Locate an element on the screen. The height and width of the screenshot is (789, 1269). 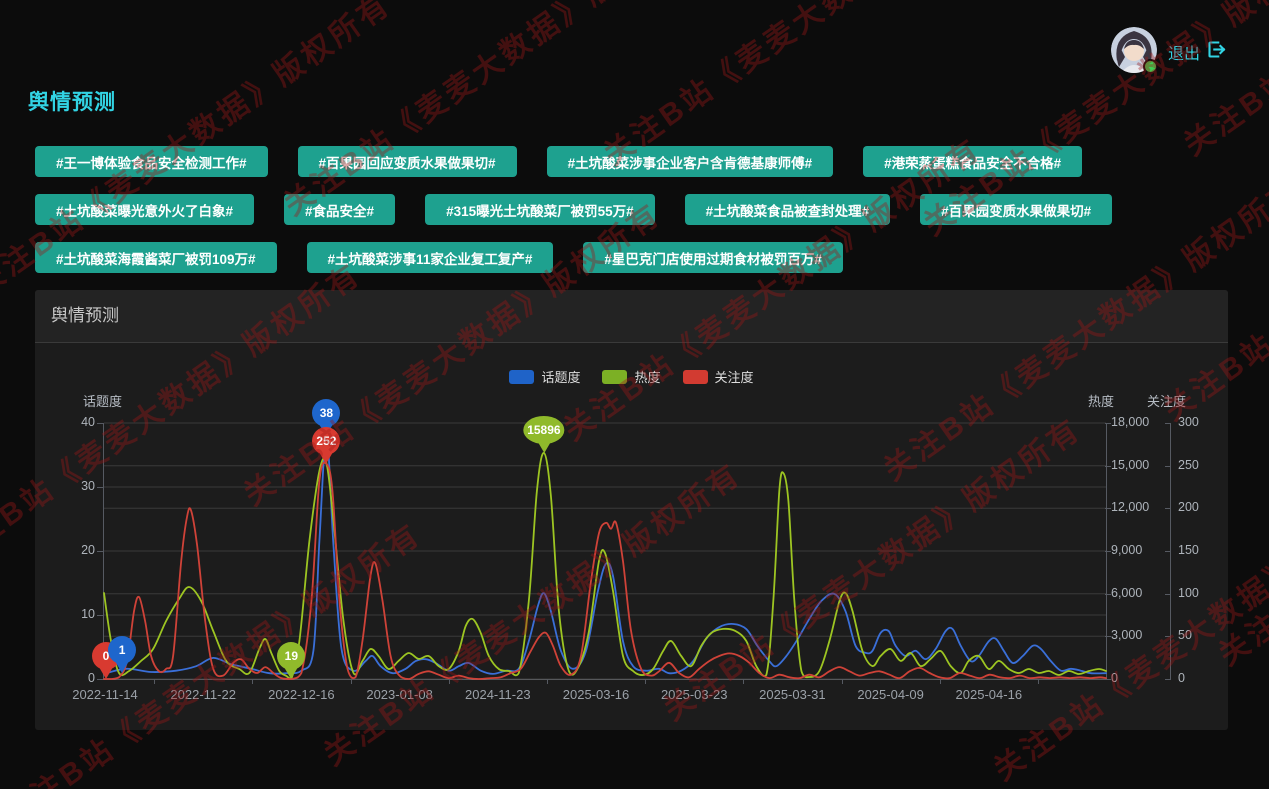
topic-tag-button: #土坑酸菜海霞酱菜厂被罚109万# is located at coordinates (156, 257).